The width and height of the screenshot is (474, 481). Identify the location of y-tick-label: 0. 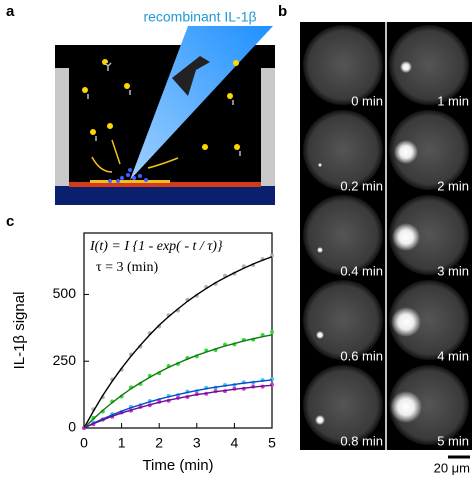
(72, 427).